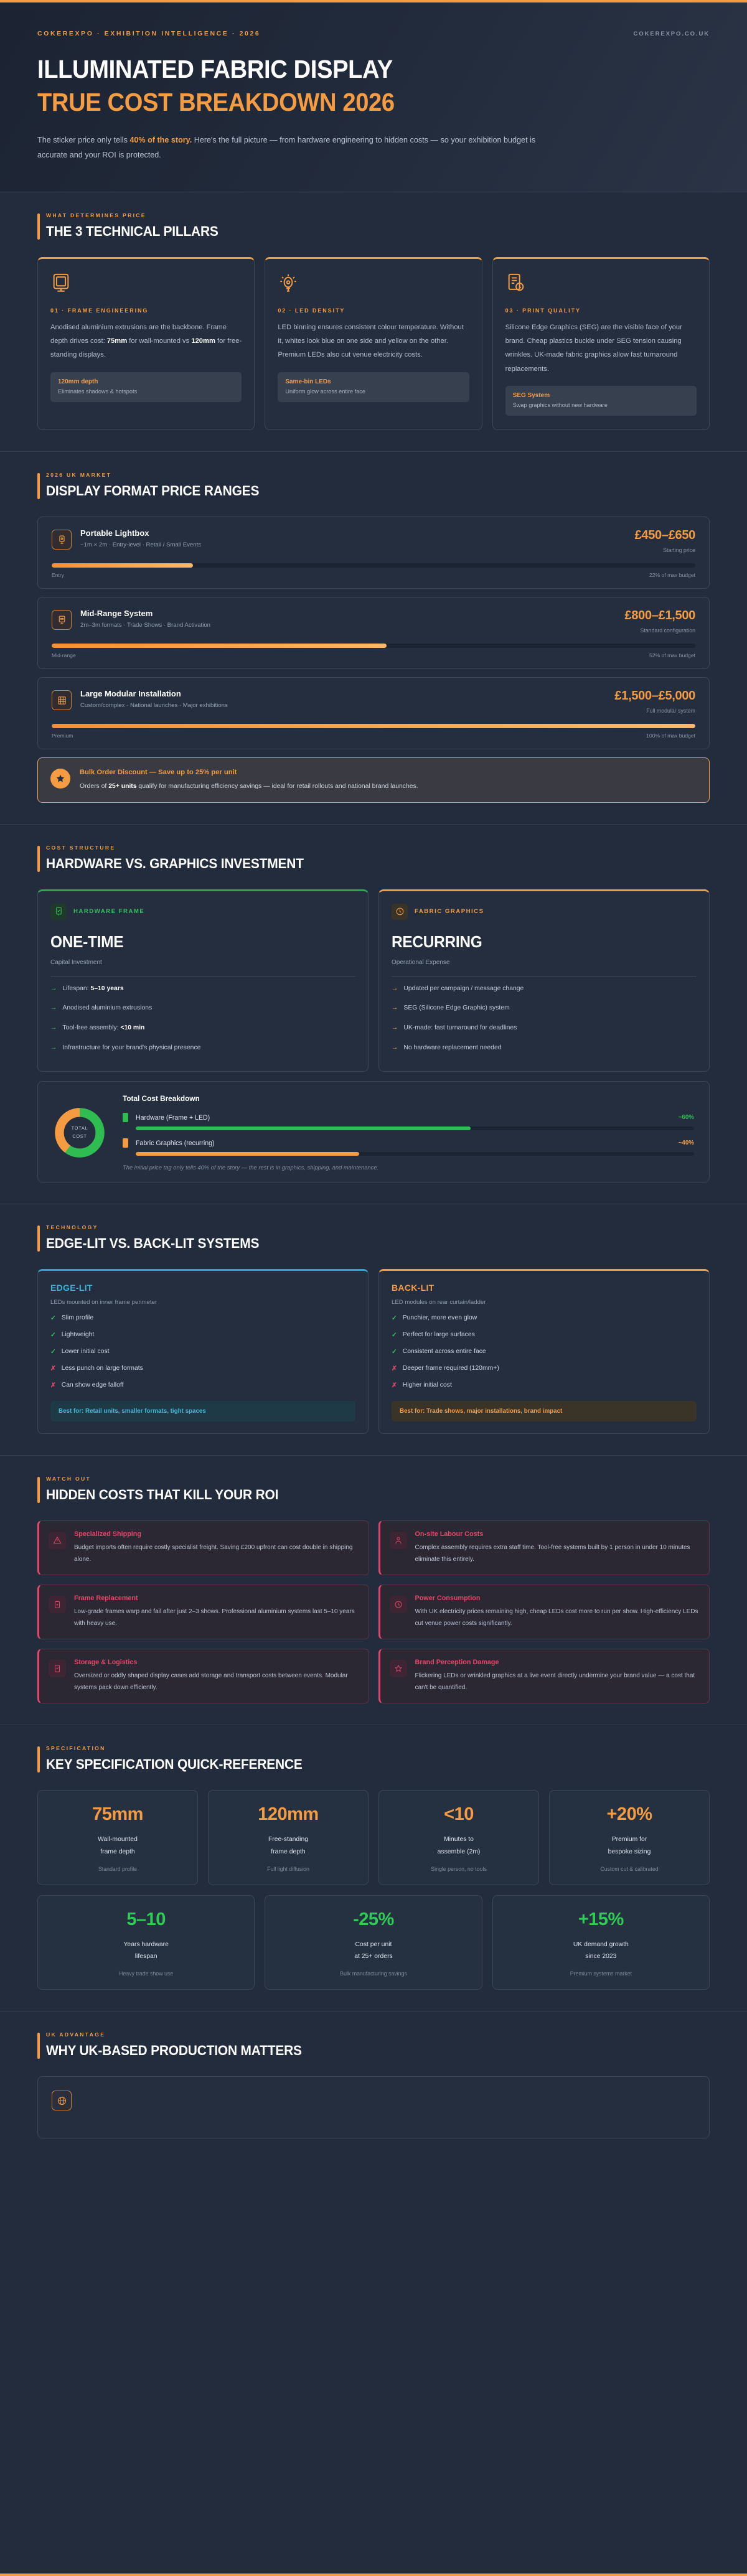 The height and width of the screenshot is (2576, 747). What do you see at coordinates (601, 1950) in the screenshot?
I see `spec-label: UK demand growth since 2023` at bounding box center [601, 1950].